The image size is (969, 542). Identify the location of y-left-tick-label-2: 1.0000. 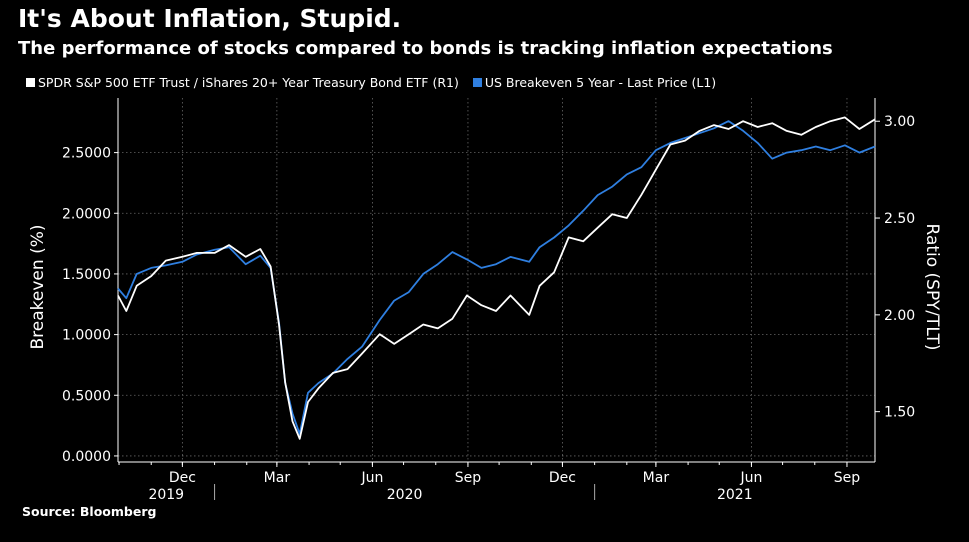
(86, 336).